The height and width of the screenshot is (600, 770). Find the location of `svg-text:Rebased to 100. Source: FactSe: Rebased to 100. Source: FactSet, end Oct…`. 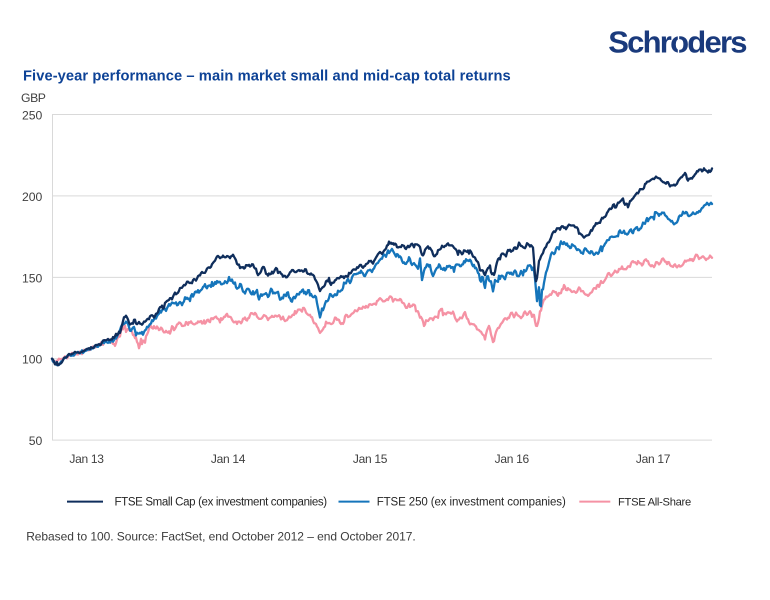

svg-text:Rebased to 100. Source: FactSe: Rebased to 100. Source: FactSet, end Oct… is located at coordinates (220, 537).